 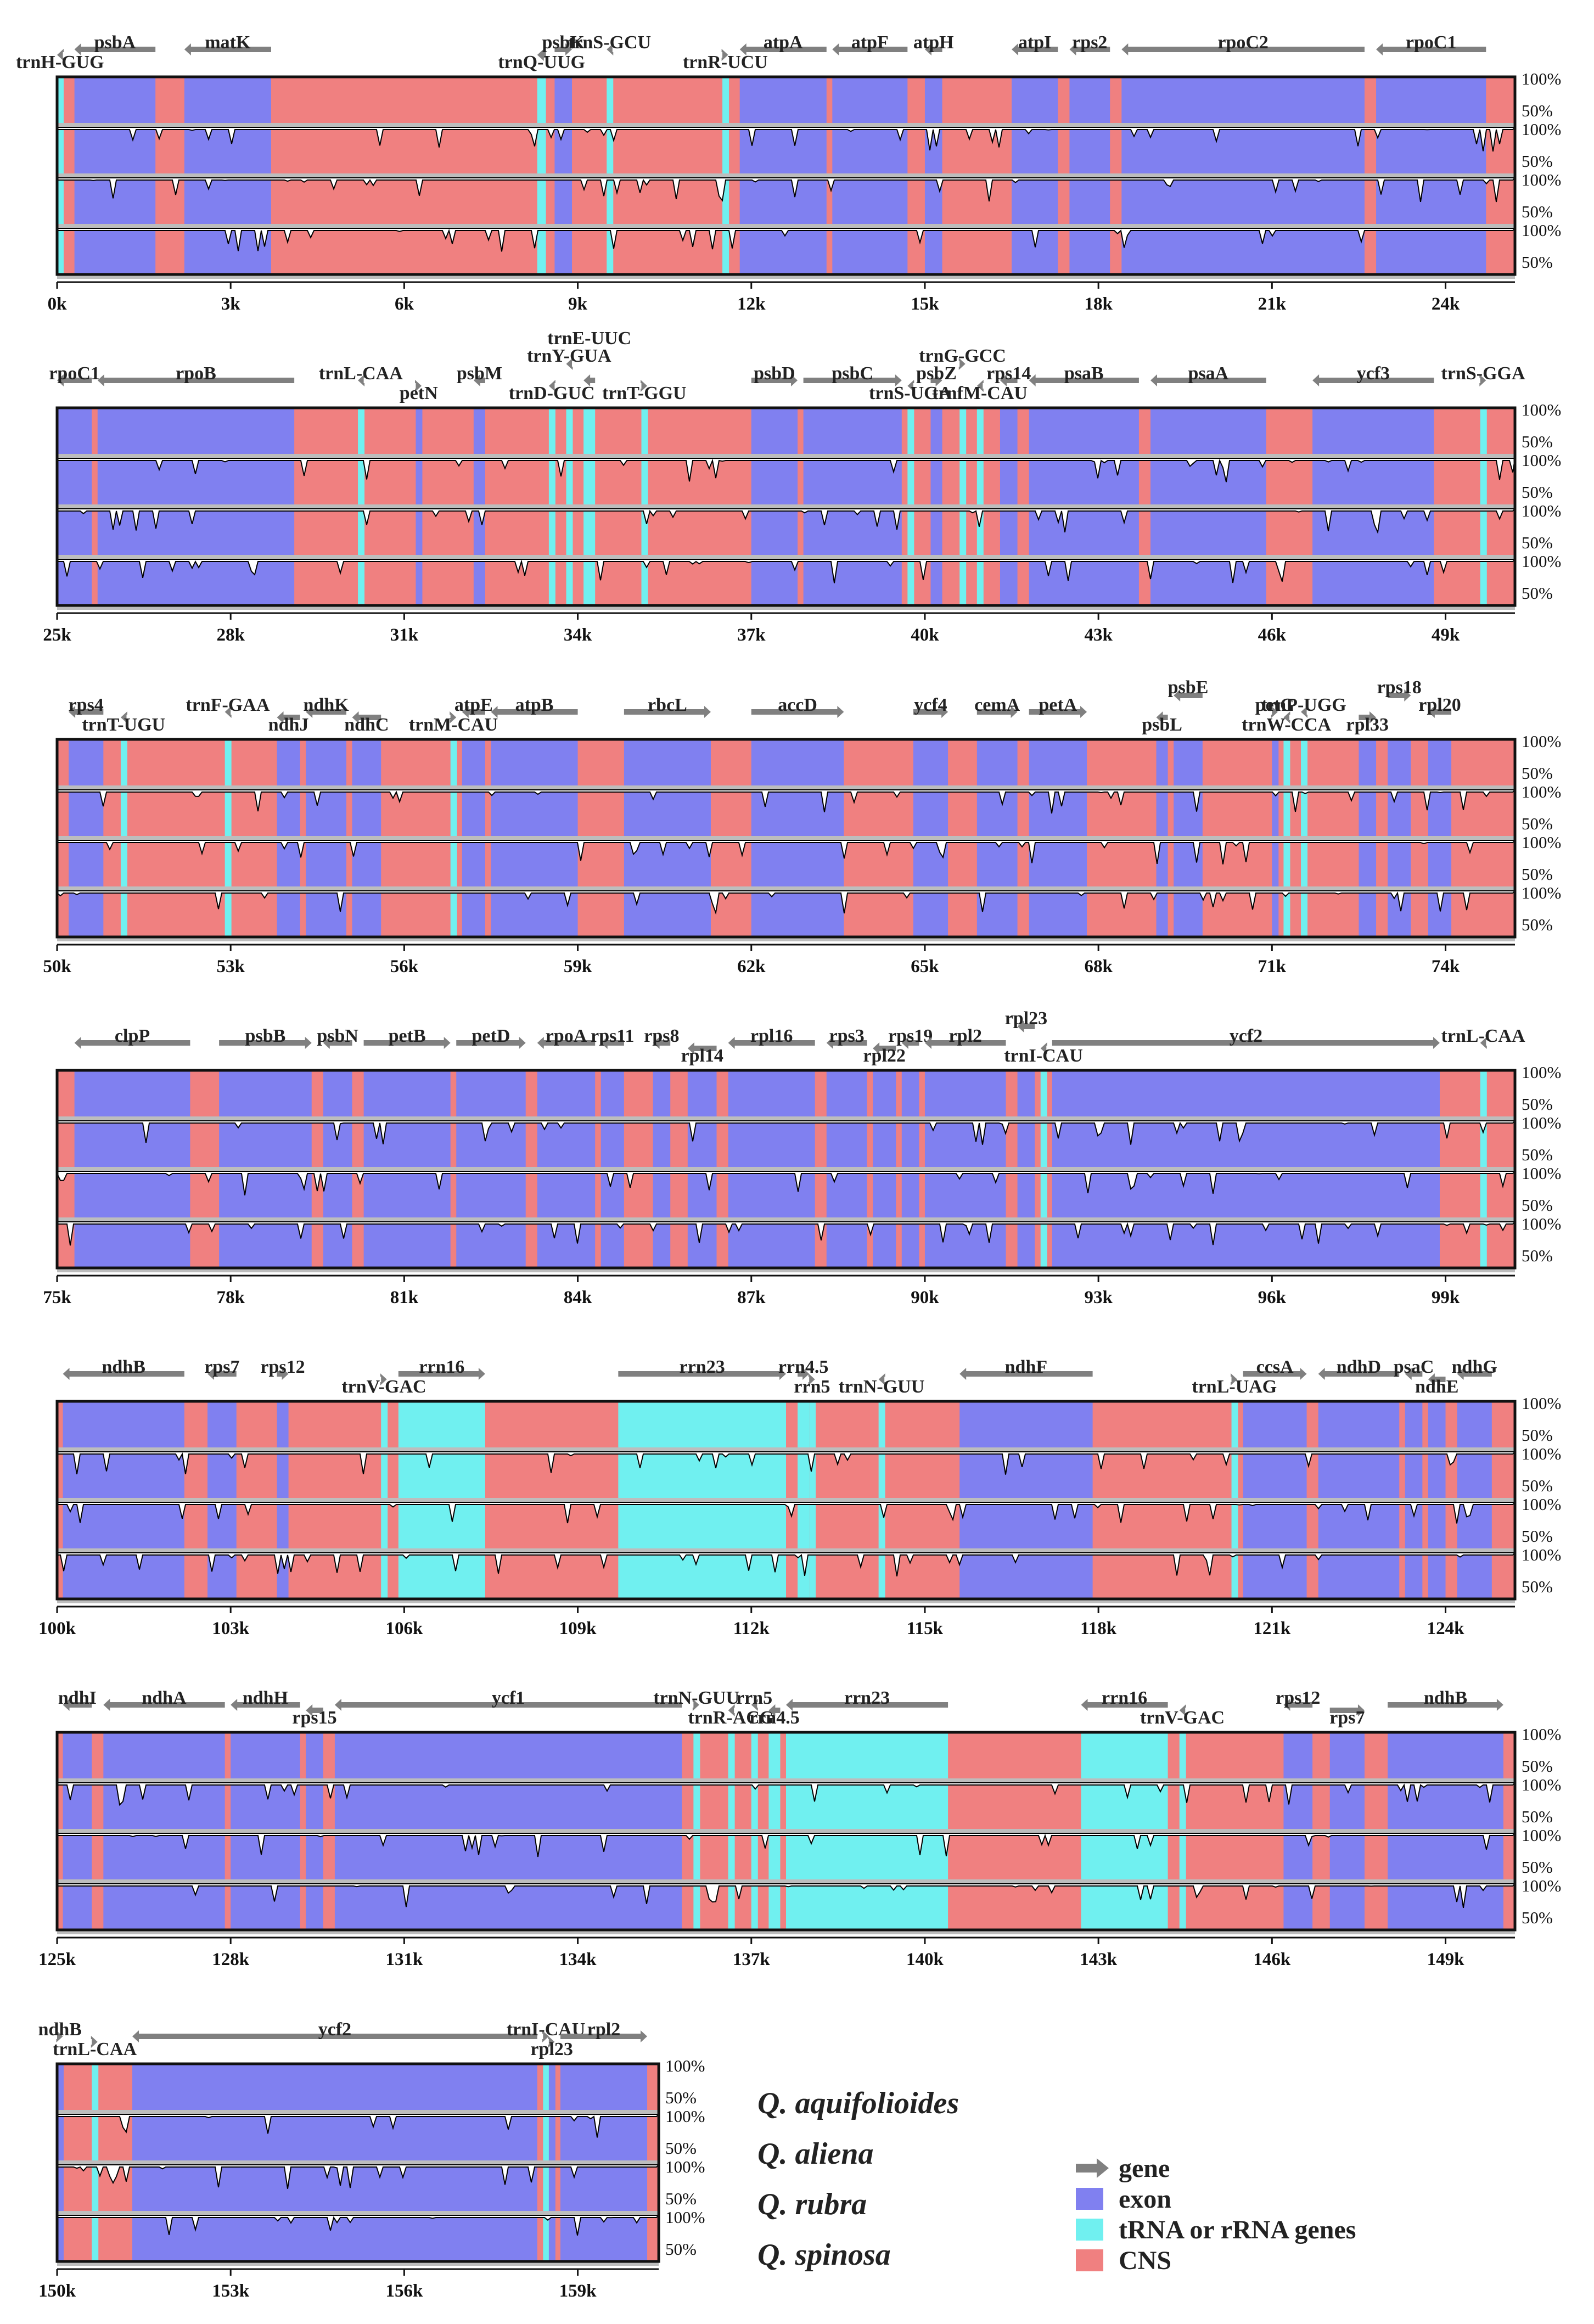 I want to click on x-tick-label: 90k, so click(x=925, y=1298).